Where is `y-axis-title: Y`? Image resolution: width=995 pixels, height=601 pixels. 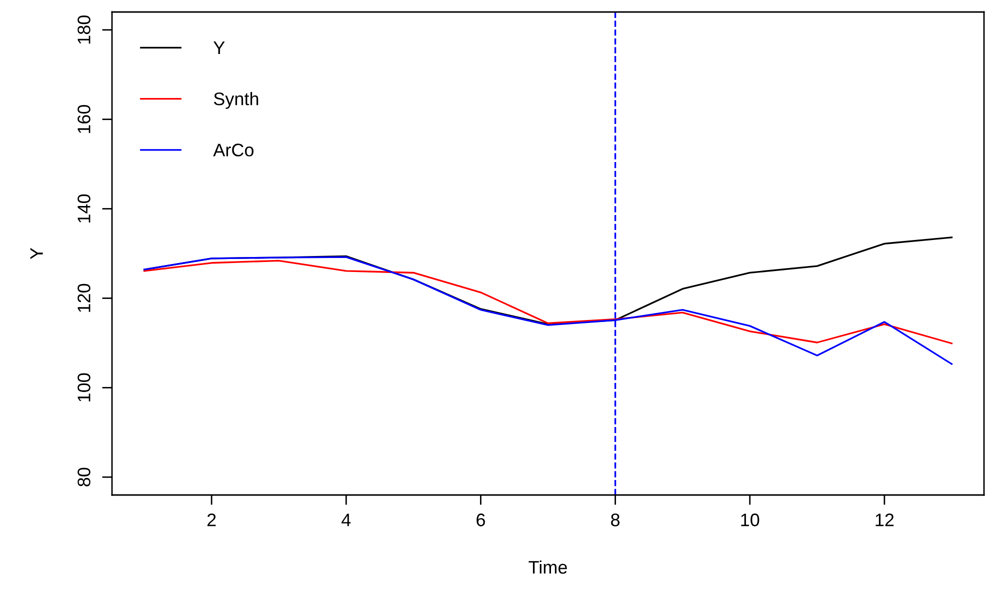
y-axis-title: Y is located at coordinates (36, 254).